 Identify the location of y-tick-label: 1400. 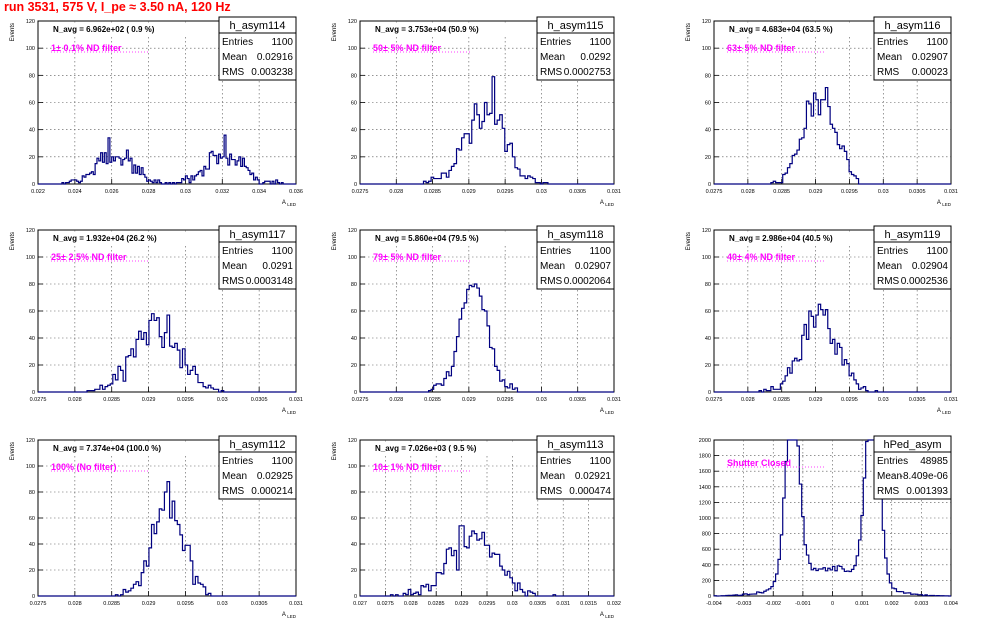
(705, 488).